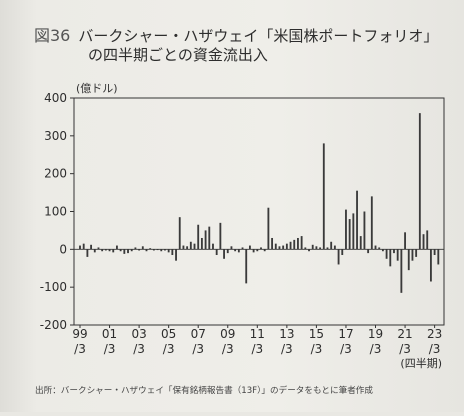 The width and height of the screenshot is (464, 416). Describe the element at coordinates (138, 334) in the screenshot. I see `x-tick-label-year: 03` at that location.